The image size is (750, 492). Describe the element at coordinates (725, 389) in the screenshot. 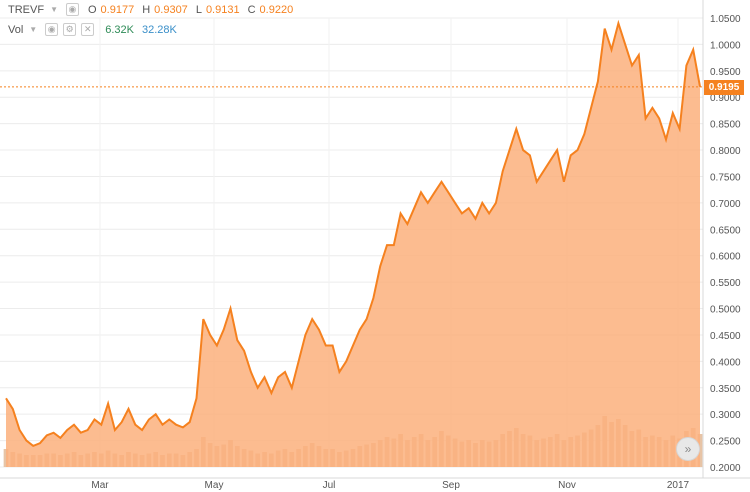

I see `y-tick-label: 0.3500` at that location.